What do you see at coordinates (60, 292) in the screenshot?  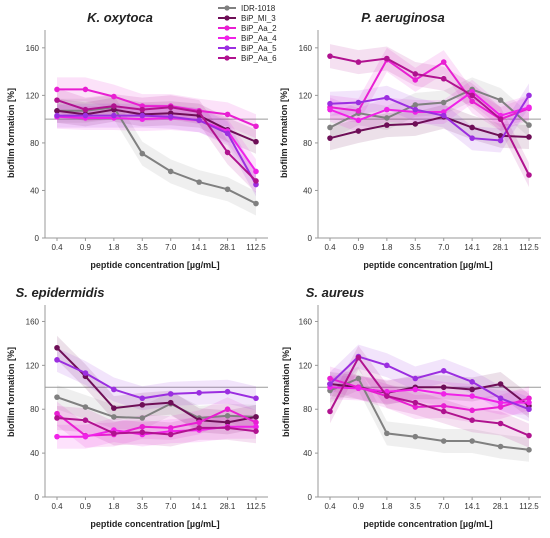 I see `chart-title: S. epidermidis` at bounding box center [60, 292].